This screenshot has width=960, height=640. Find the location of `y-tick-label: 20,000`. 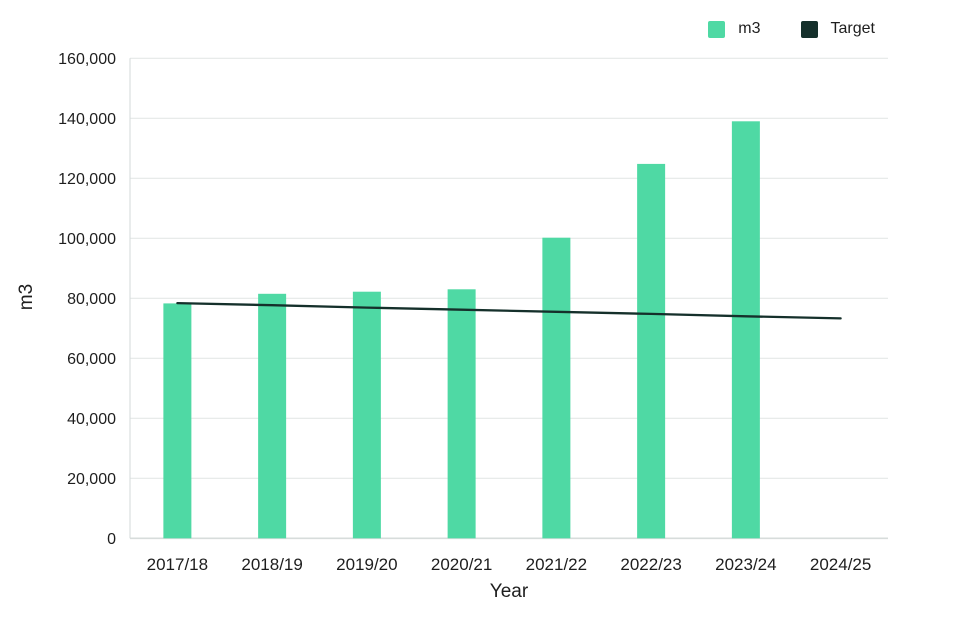

y-tick-label: 20,000 is located at coordinates (91, 479).